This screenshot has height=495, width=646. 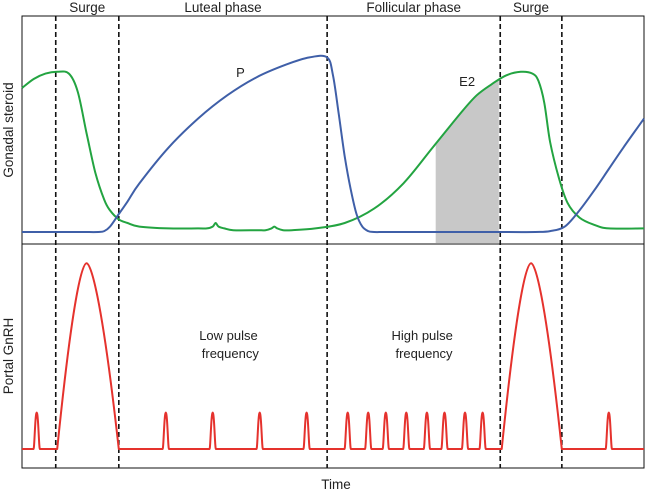 What do you see at coordinates (413, 7) in the screenshot?
I see `phase-label-follicular: Follicular phase` at bounding box center [413, 7].